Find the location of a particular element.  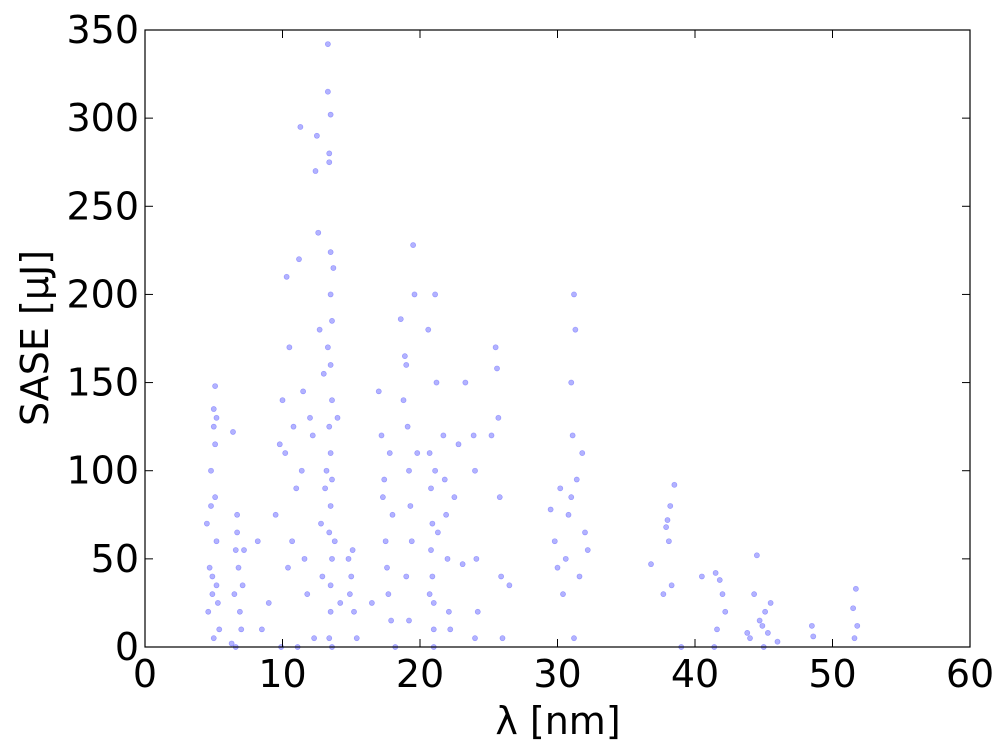

y-tick-label: 250 is located at coordinates (102, 206).